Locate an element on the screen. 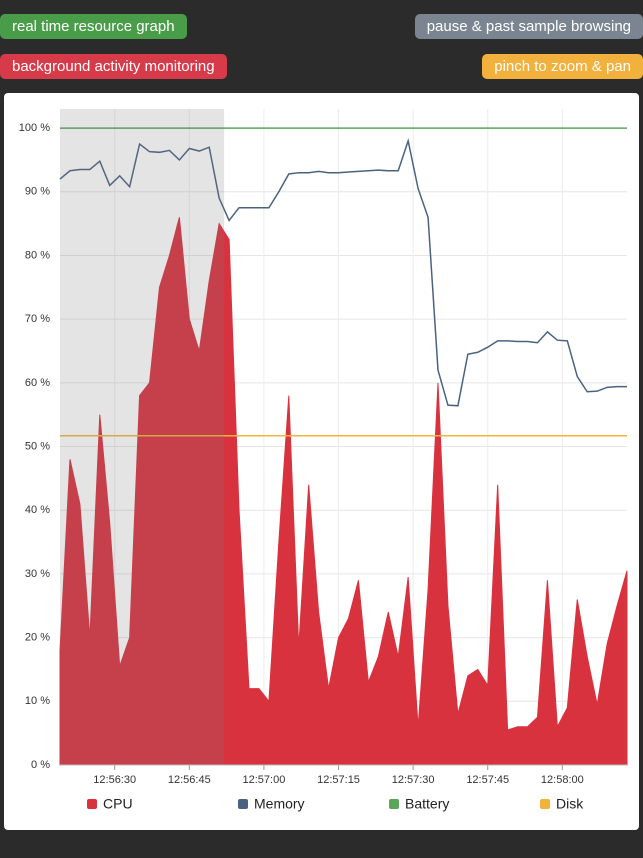 This screenshot has height=858, width=643. legend-label: Disk is located at coordinates (570, 804).